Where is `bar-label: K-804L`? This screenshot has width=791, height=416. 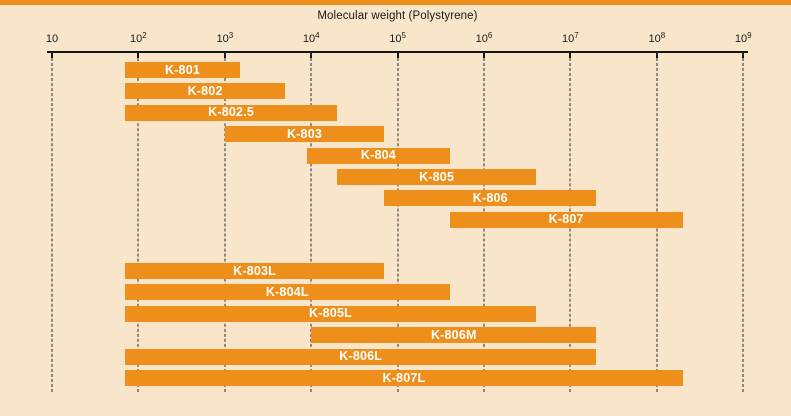 bar-label: K-804L is located at coordinates (287, 291).